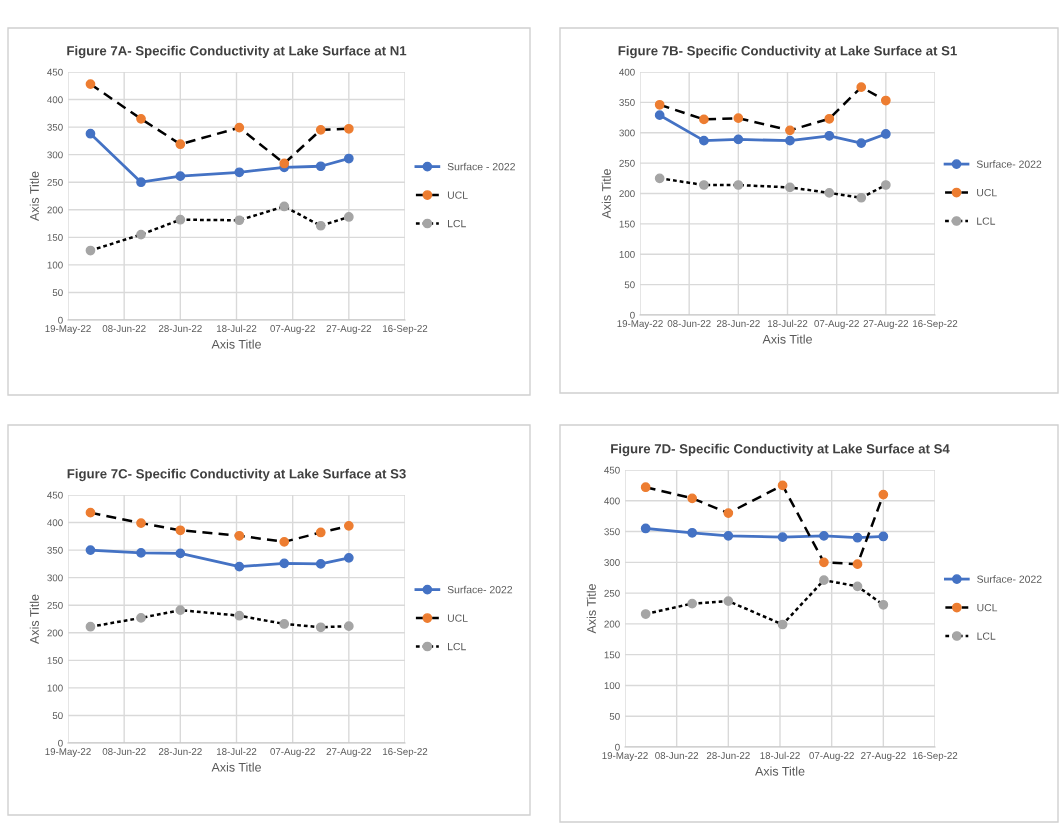  I want to click on chart-title: Figure 7C- Specific Conductivity at Lake Surface at S3, so click(236, 475).